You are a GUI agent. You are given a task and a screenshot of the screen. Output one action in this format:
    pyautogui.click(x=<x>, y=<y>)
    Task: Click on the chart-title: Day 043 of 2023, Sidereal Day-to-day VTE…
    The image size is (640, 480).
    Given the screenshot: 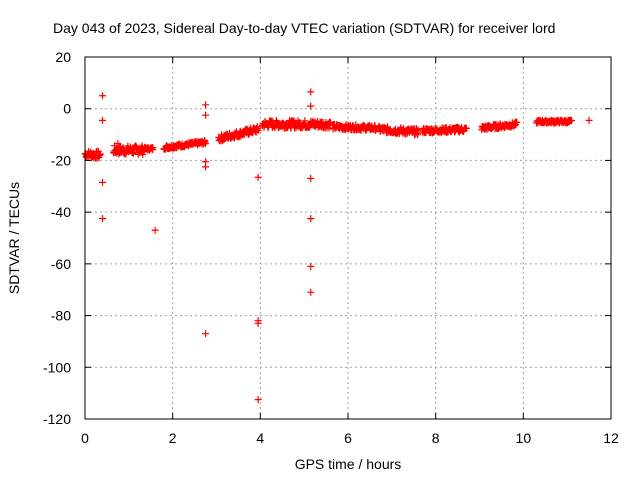 What is the action you would take?
    pyautogui.click(x=304, y=28)
    